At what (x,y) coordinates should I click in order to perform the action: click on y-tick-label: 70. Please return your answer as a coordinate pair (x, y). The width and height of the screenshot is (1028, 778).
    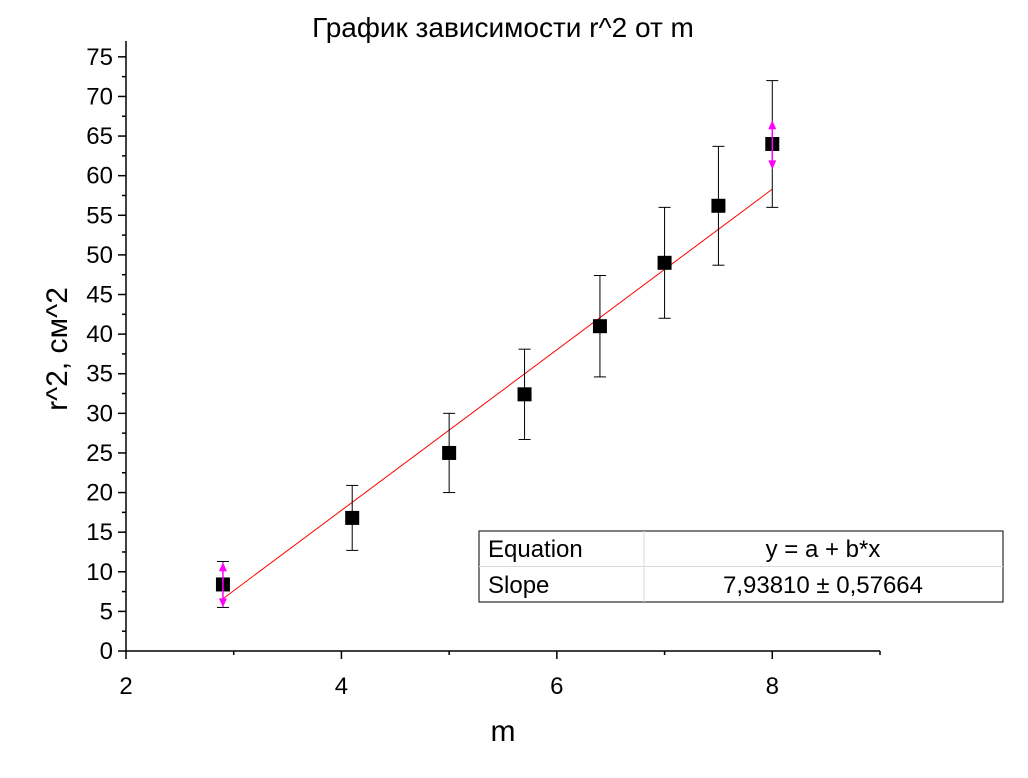
    Looking at the image, I should click on (99, 96).